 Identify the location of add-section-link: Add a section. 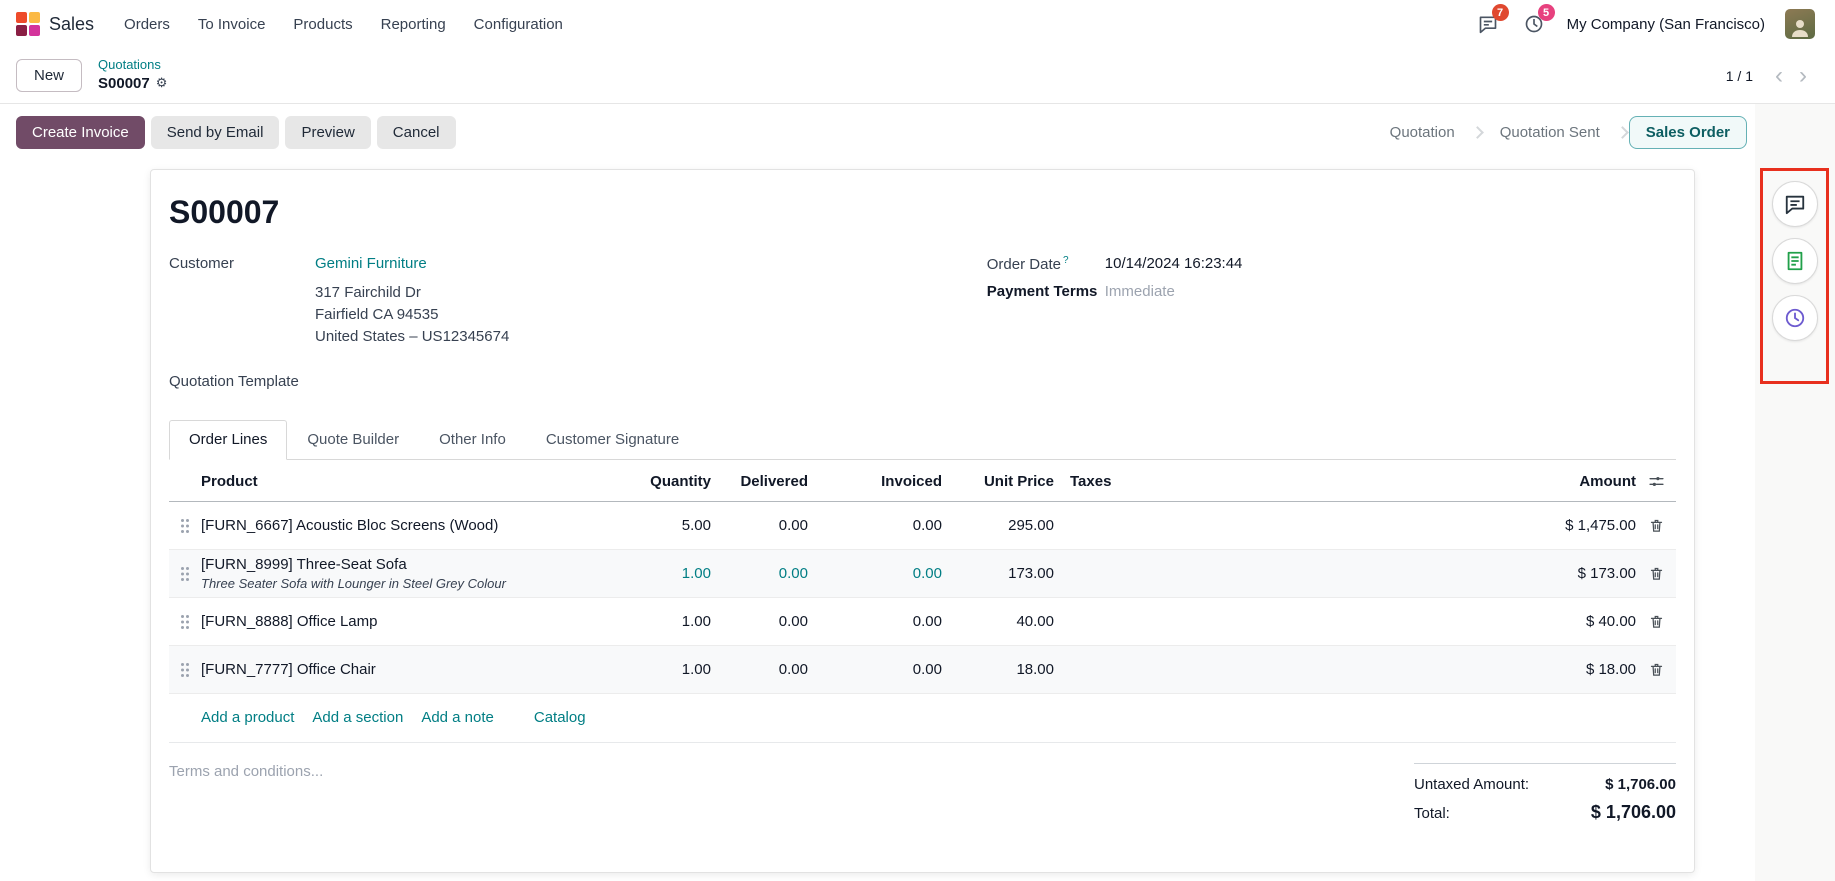
(358, 718).